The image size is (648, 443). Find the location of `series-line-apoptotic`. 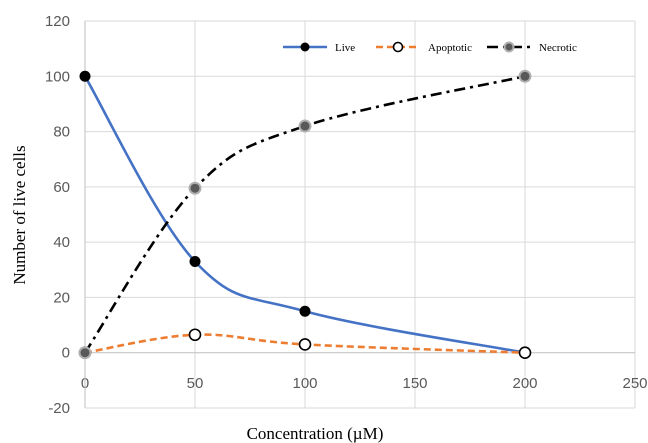

series-line-apoptotic is located at coordinates (305, 344).